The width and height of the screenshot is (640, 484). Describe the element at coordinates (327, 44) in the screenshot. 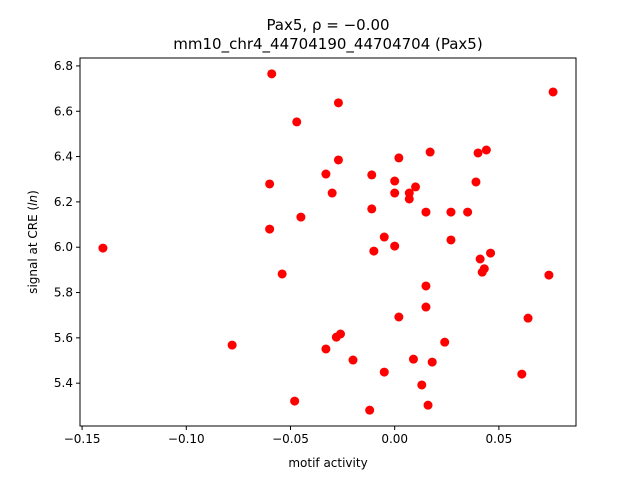

I see `chart-subtitle: mm10_chr4_44704190_44704704 (Pax5)` at that location.